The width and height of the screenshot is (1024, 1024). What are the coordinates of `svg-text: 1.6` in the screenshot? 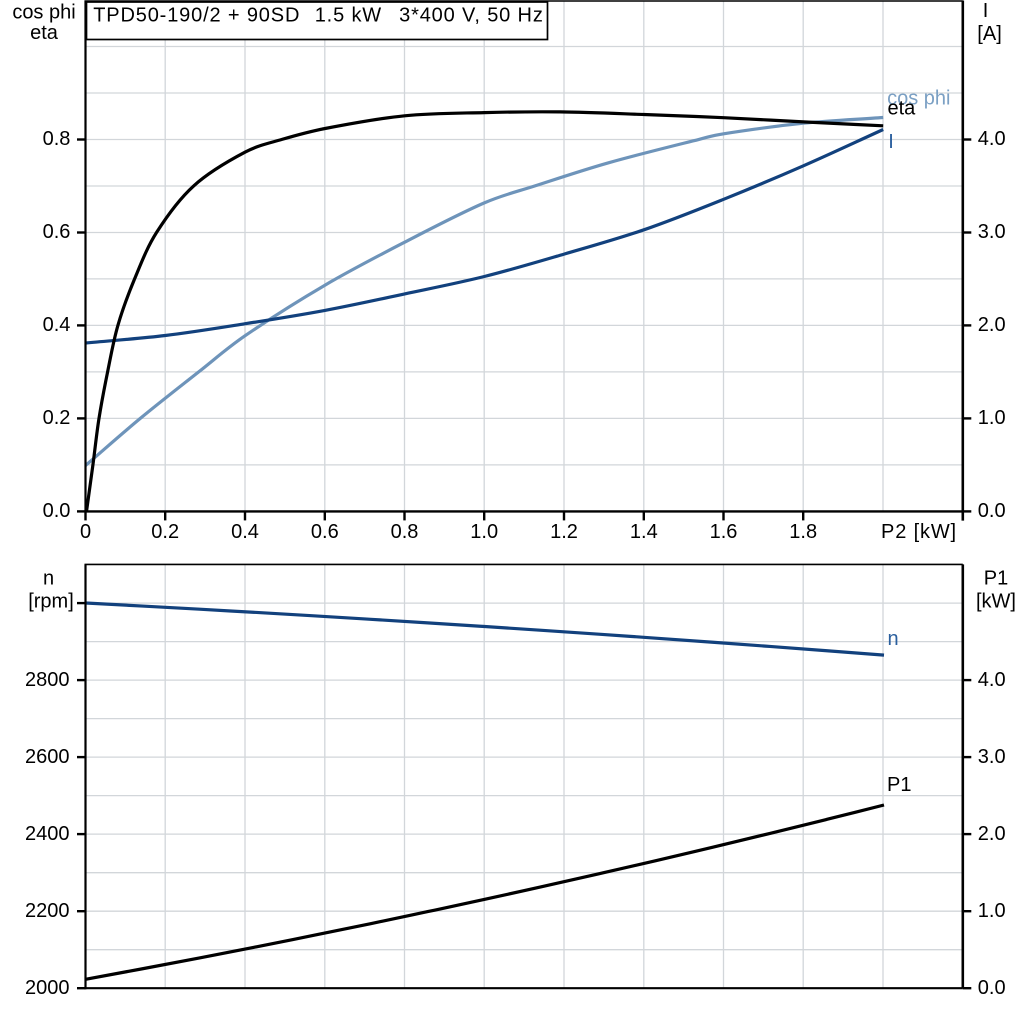 It's located at (724, 532).